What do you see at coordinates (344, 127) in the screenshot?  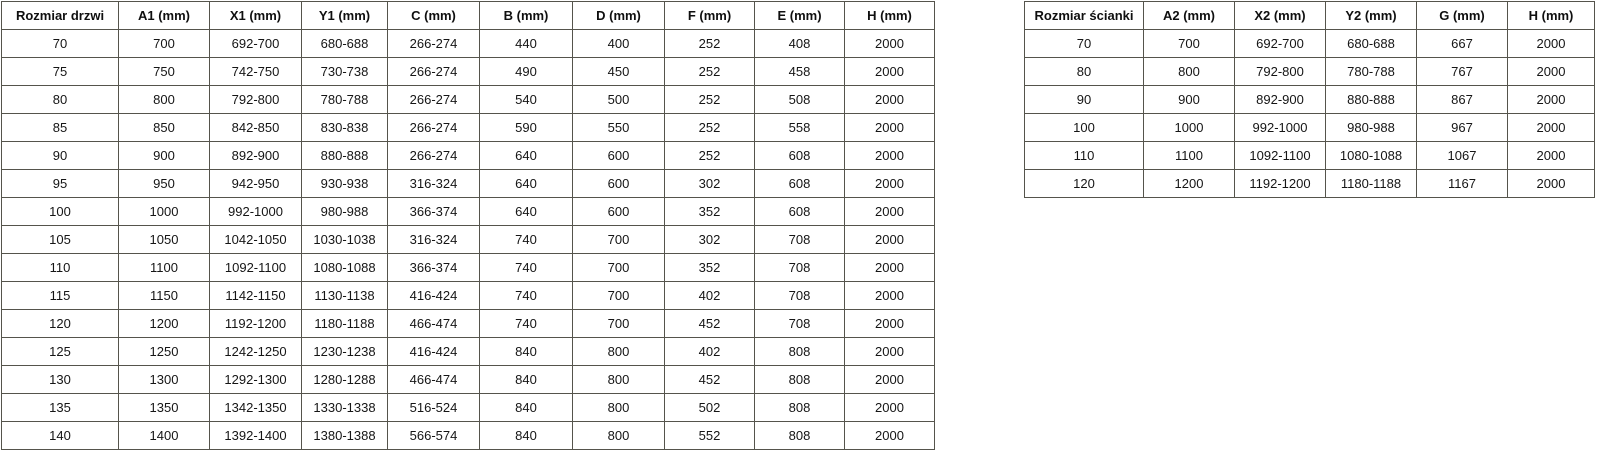 I see `table-cell: 830-838` at bounding box center [344, 127].